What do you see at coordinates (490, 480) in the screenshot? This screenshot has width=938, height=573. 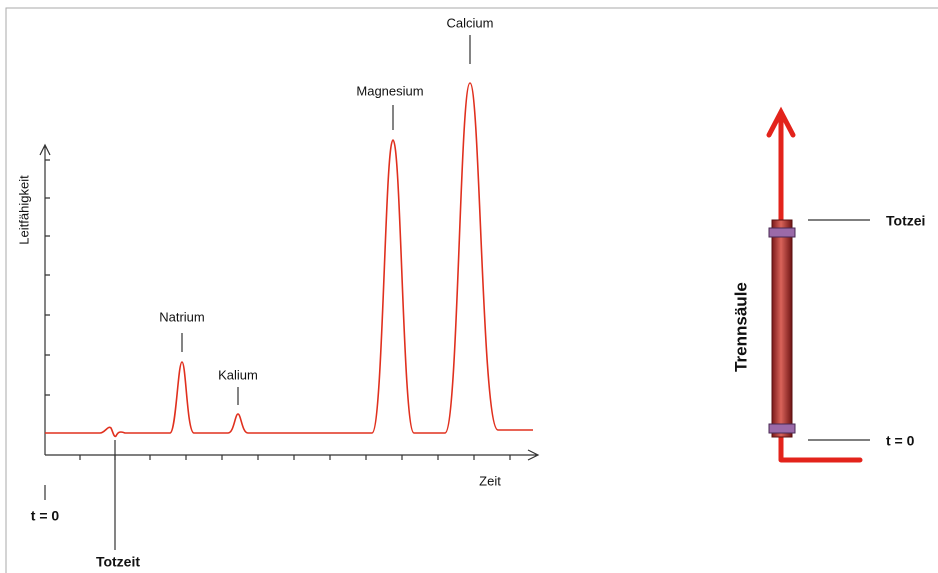 I see `x-axis-label: Zeit` at bounding box center [490, 480].